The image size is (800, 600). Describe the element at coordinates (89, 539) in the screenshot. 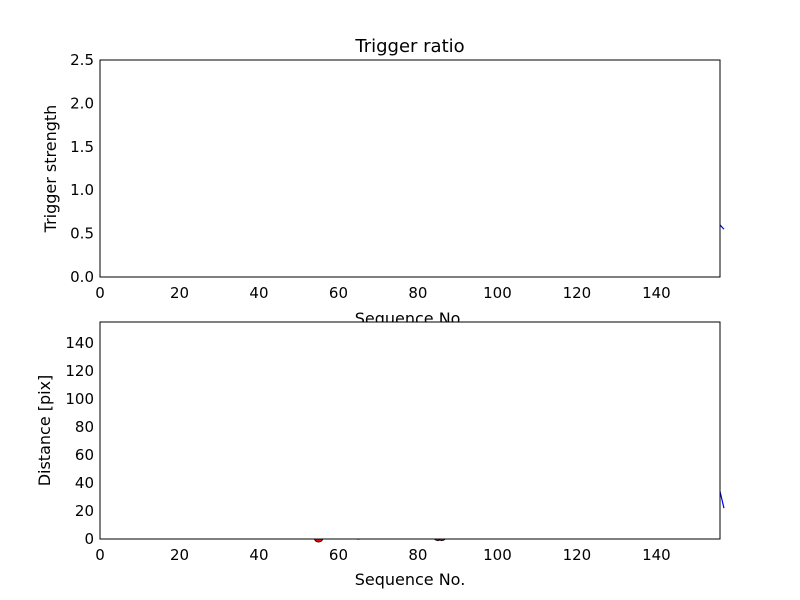

I see `y-tick-label: 0` at that location.